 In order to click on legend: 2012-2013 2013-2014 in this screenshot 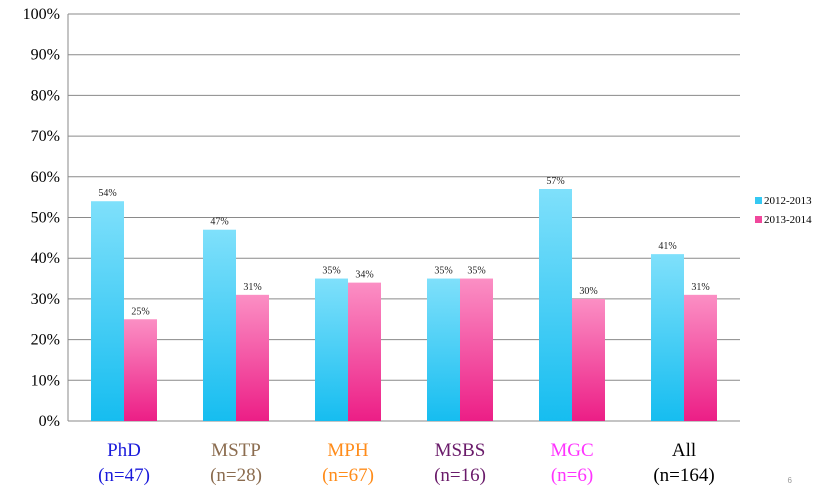, I will do `click(783, 210)`.